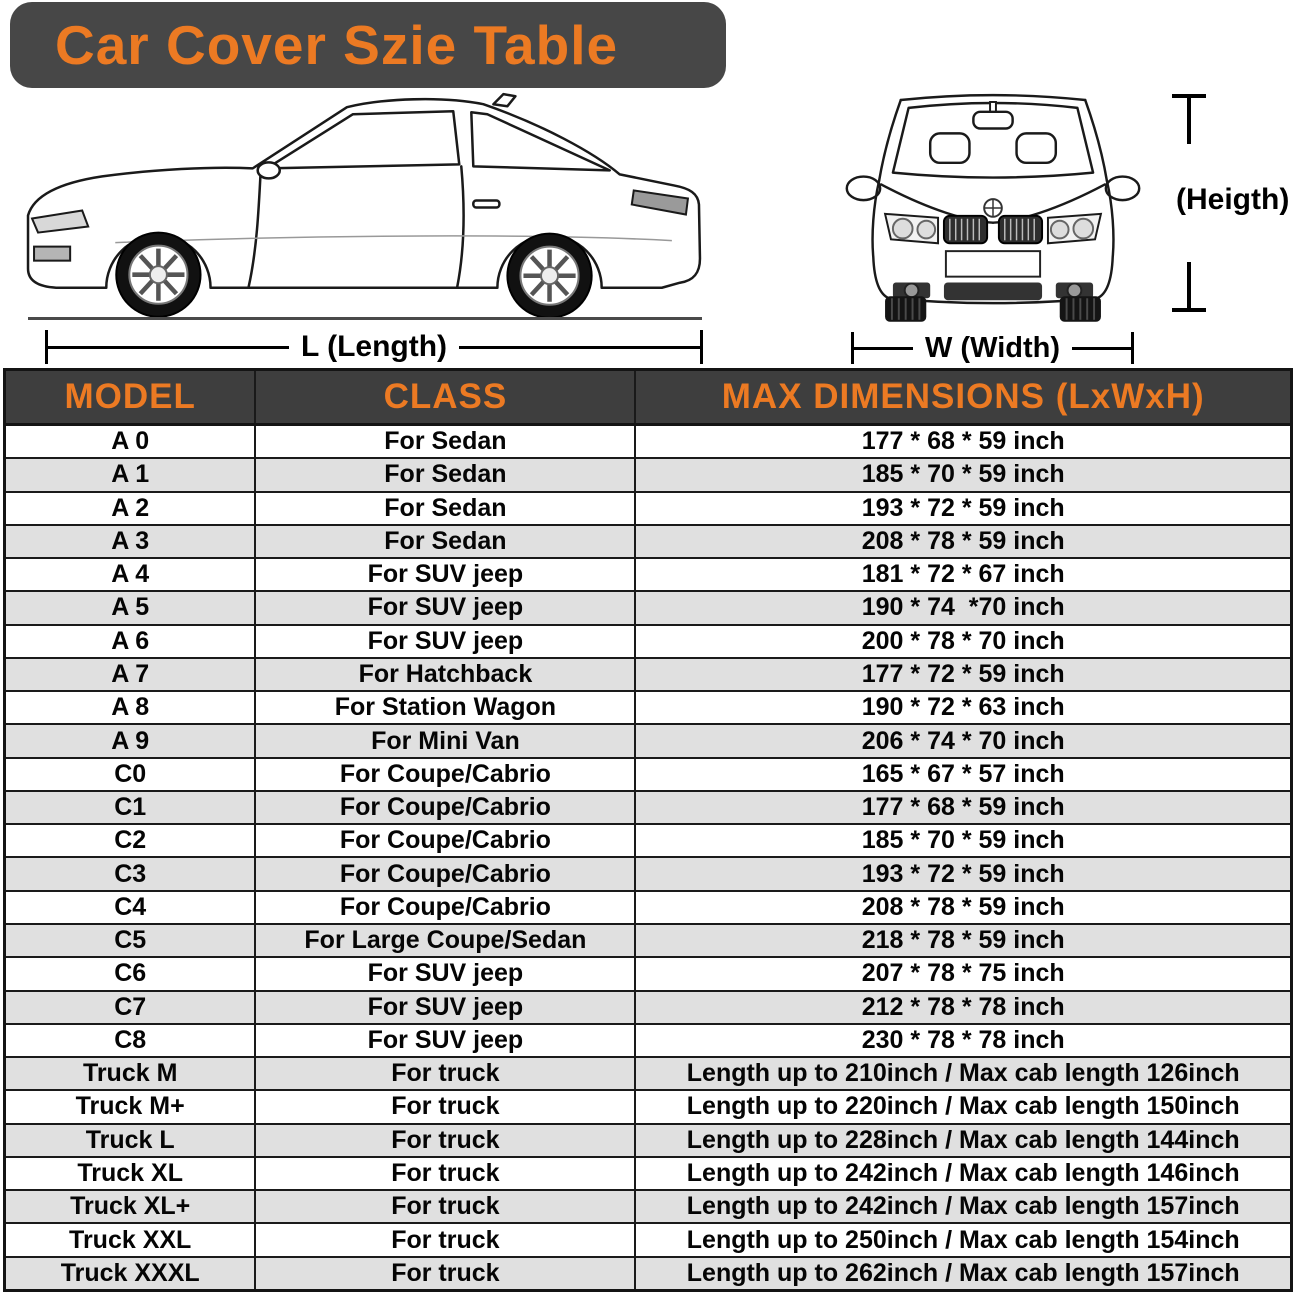 The image size is (1314, 1295). I want to click on column-header-class: CLASS, so click(446, 397).